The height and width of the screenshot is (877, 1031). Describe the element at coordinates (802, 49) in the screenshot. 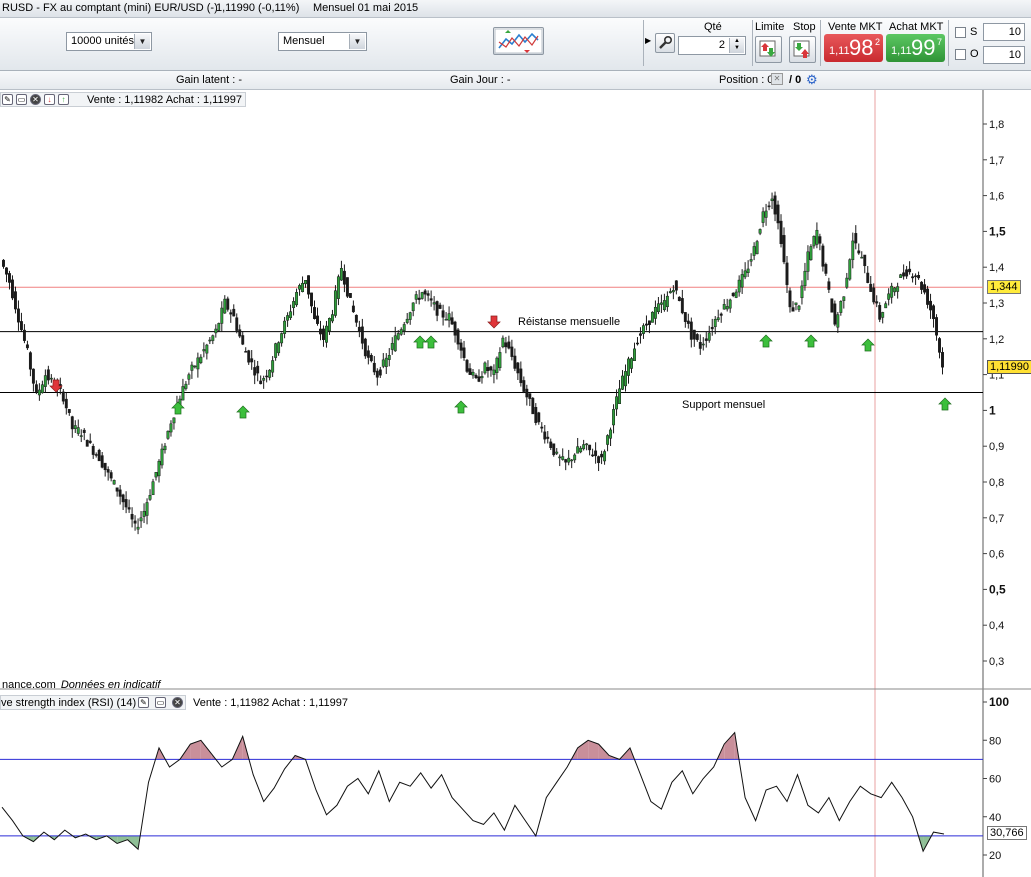

I see `stop-order-button` at that location.